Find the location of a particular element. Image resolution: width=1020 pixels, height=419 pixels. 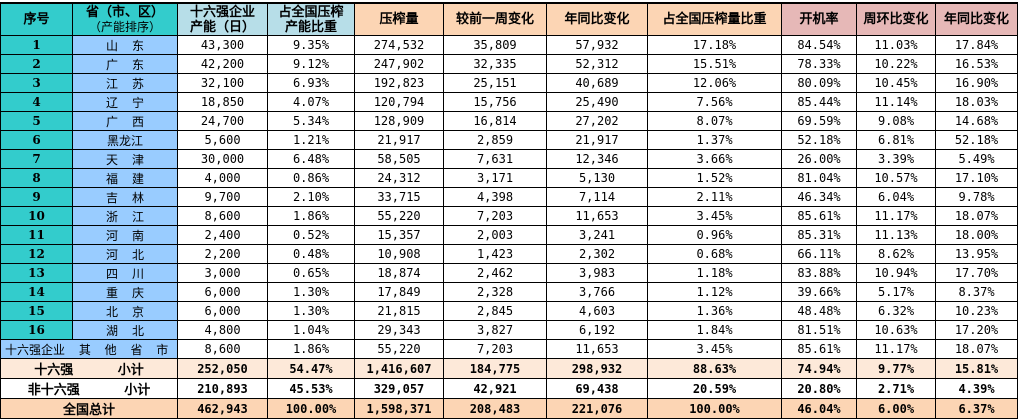

cell-other-label: 十六强企业 其 他 省 市 is located at coordinates (89, 349).